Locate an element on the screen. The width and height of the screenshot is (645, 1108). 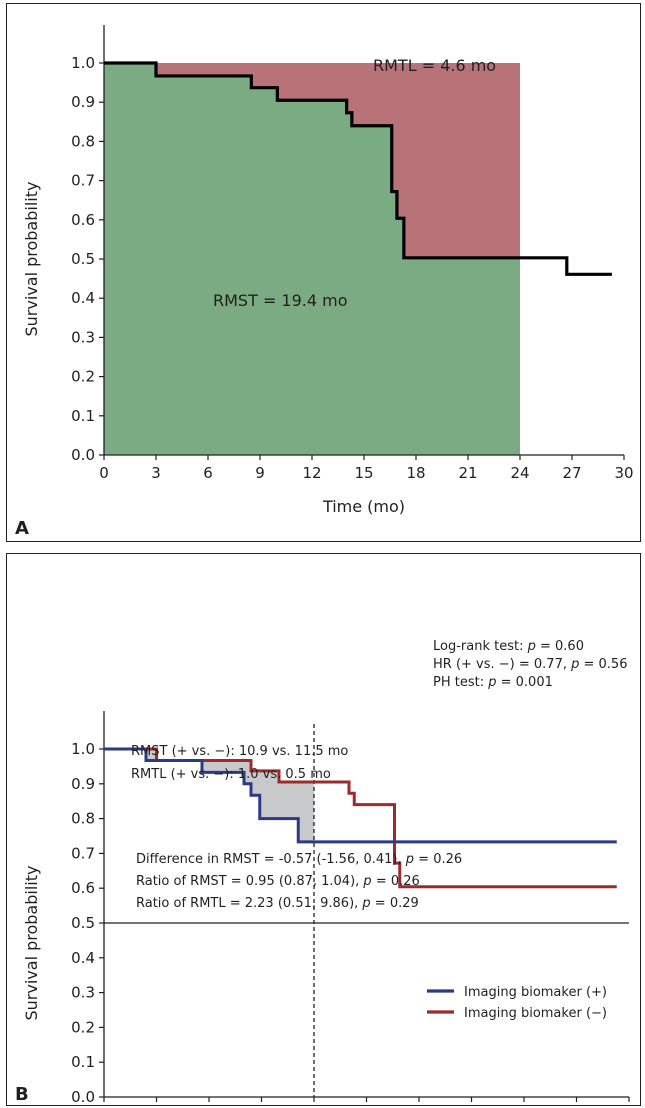
rmst-line: RMTL (+ vs. −): 1.0 vs. 0.5 mo is located at coordinates (231, 774).